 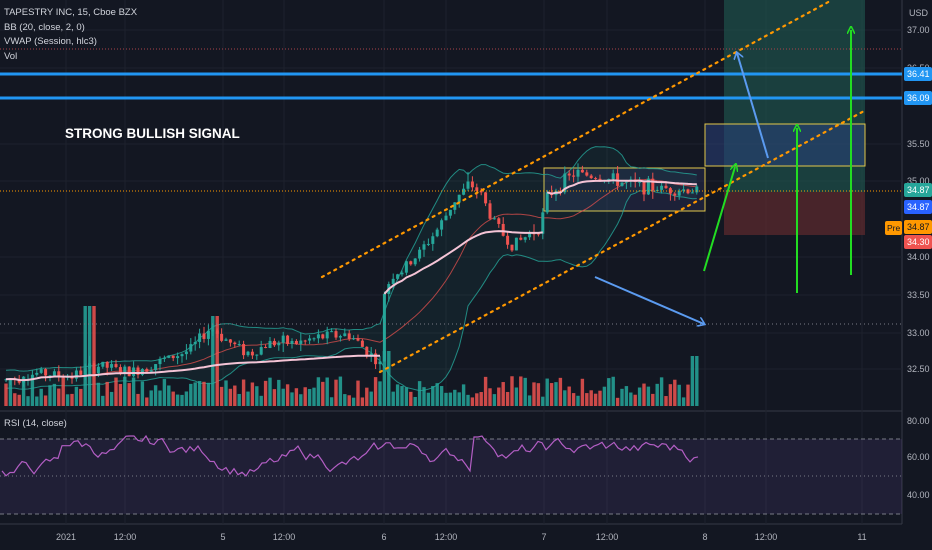 I want to click on price-tick-label: 37.00, so click(x=918, y=30).